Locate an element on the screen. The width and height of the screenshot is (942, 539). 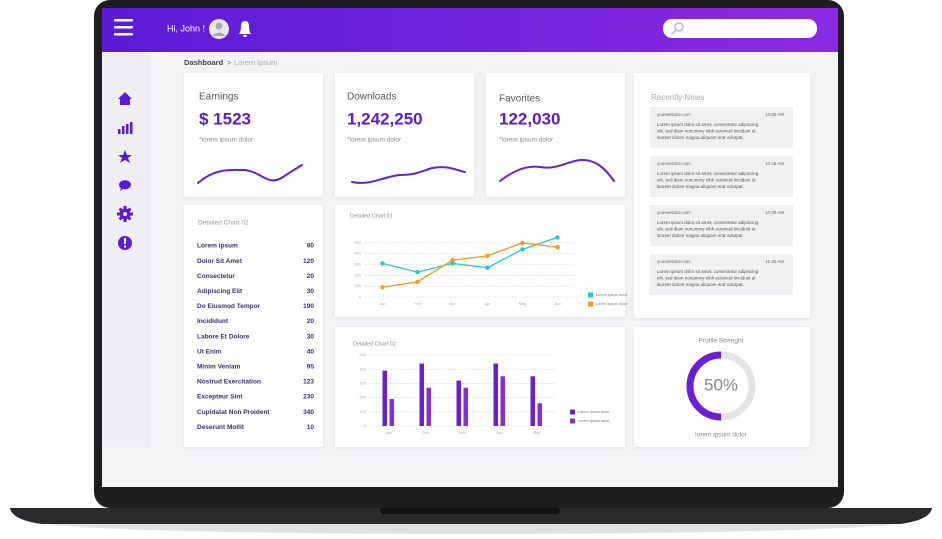
news-source: yourwebsite.com is located at coordinates (674, 212).